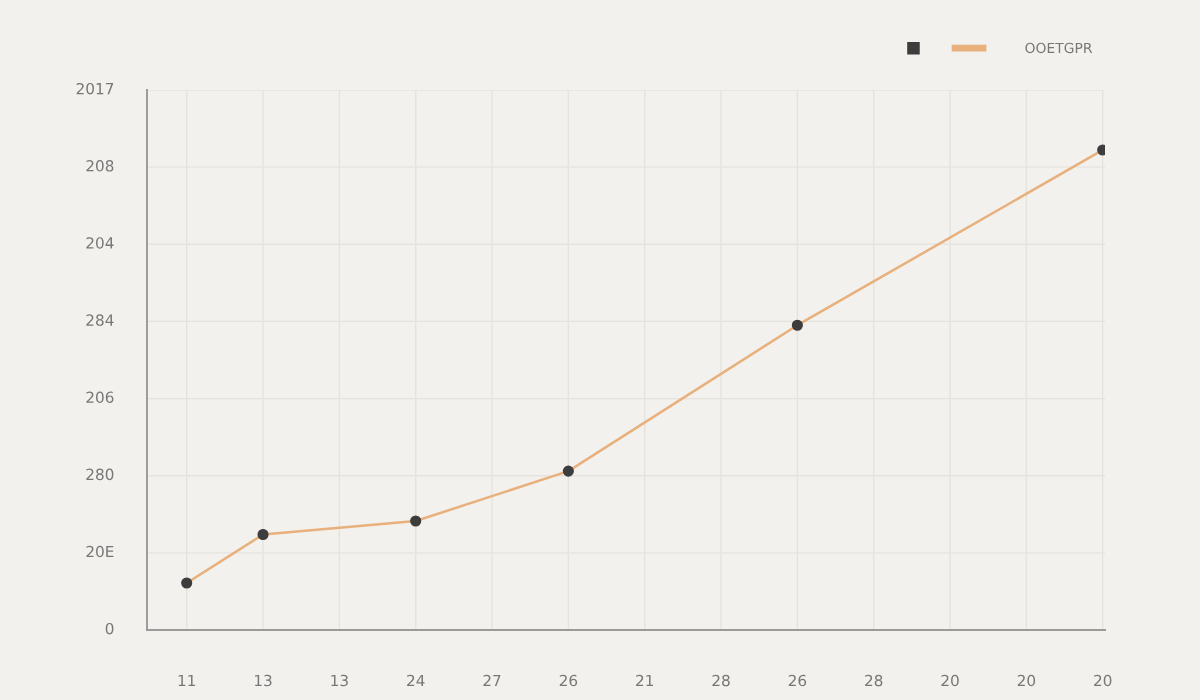  Describe the element at coordinates (492, 680) in the screenshot. I see `x-tick-label: 27` at that location.